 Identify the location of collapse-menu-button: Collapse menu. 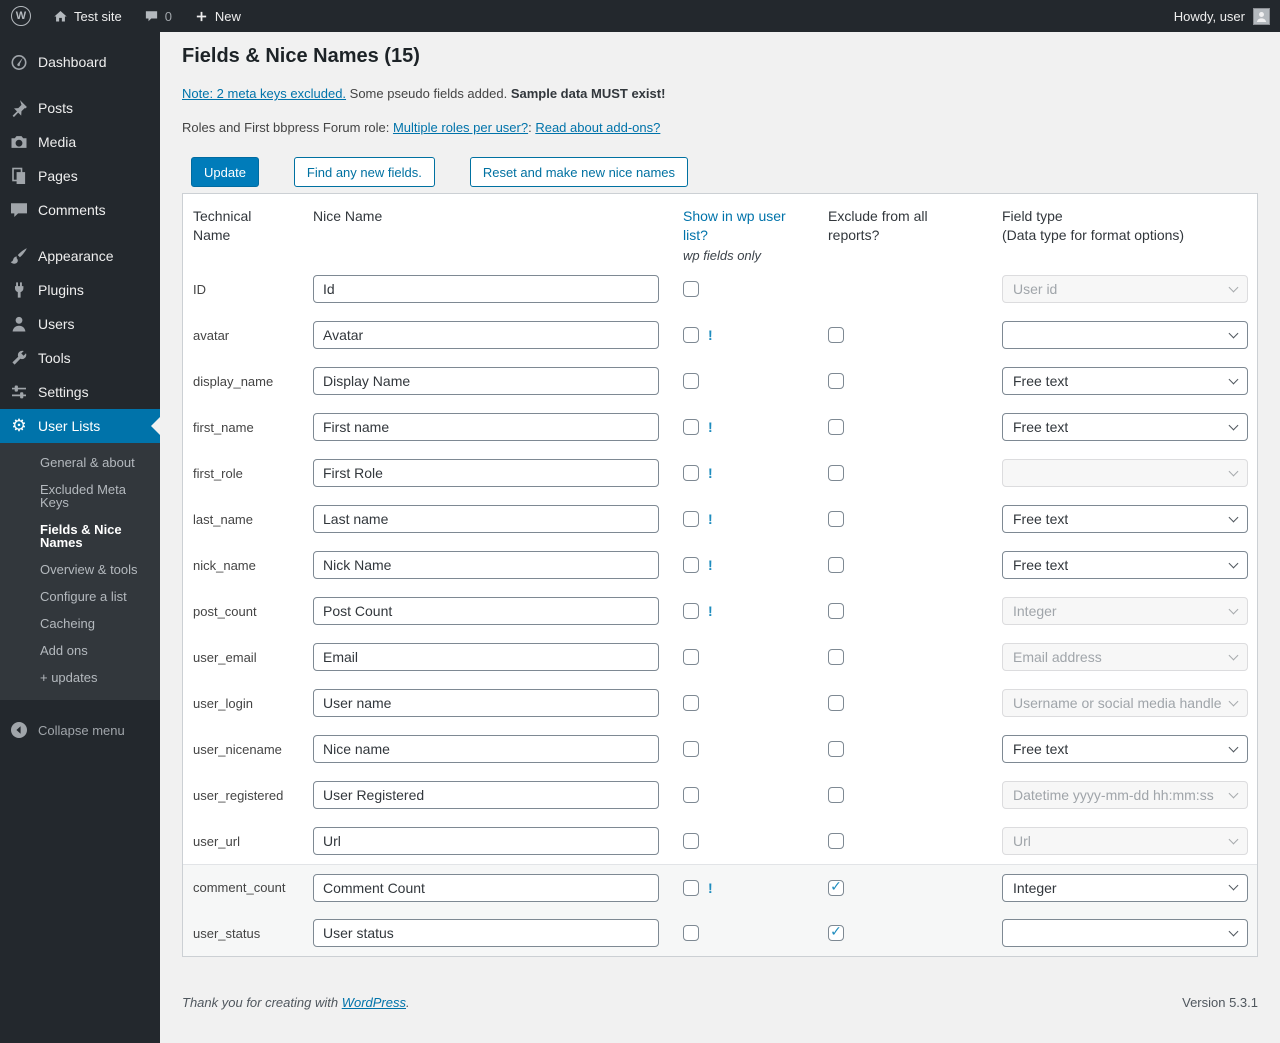
(80, 730).